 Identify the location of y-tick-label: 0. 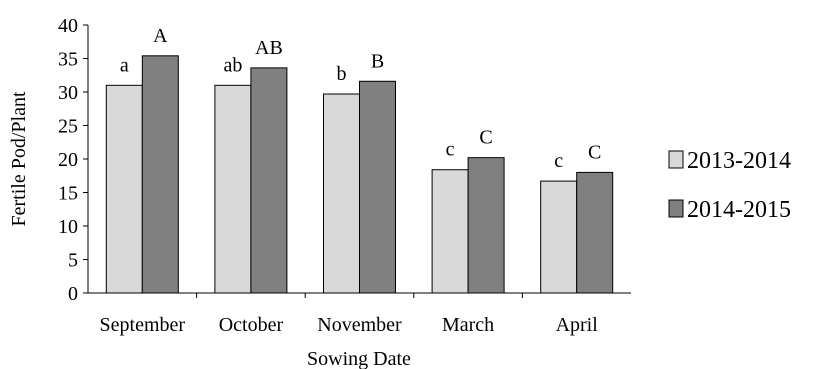
(73, 294).